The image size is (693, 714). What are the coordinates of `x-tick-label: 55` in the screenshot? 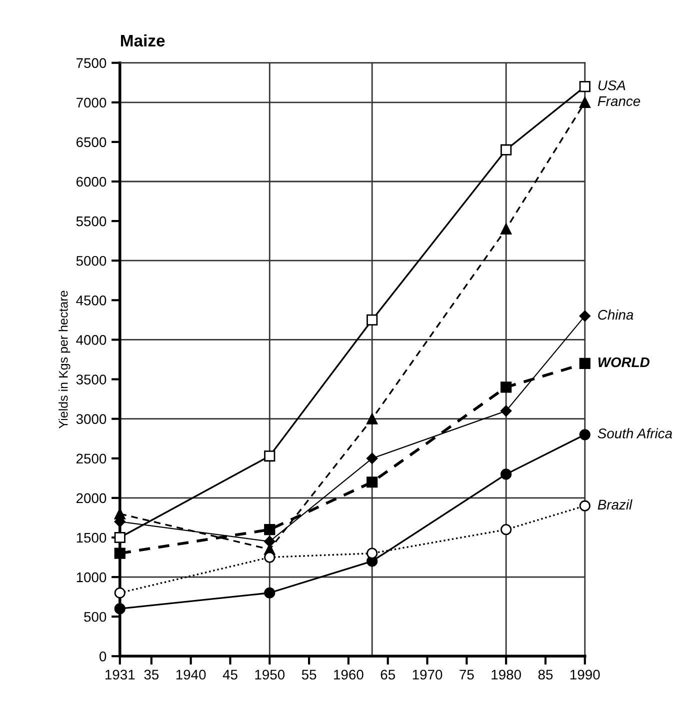 It's located at (309, 675).